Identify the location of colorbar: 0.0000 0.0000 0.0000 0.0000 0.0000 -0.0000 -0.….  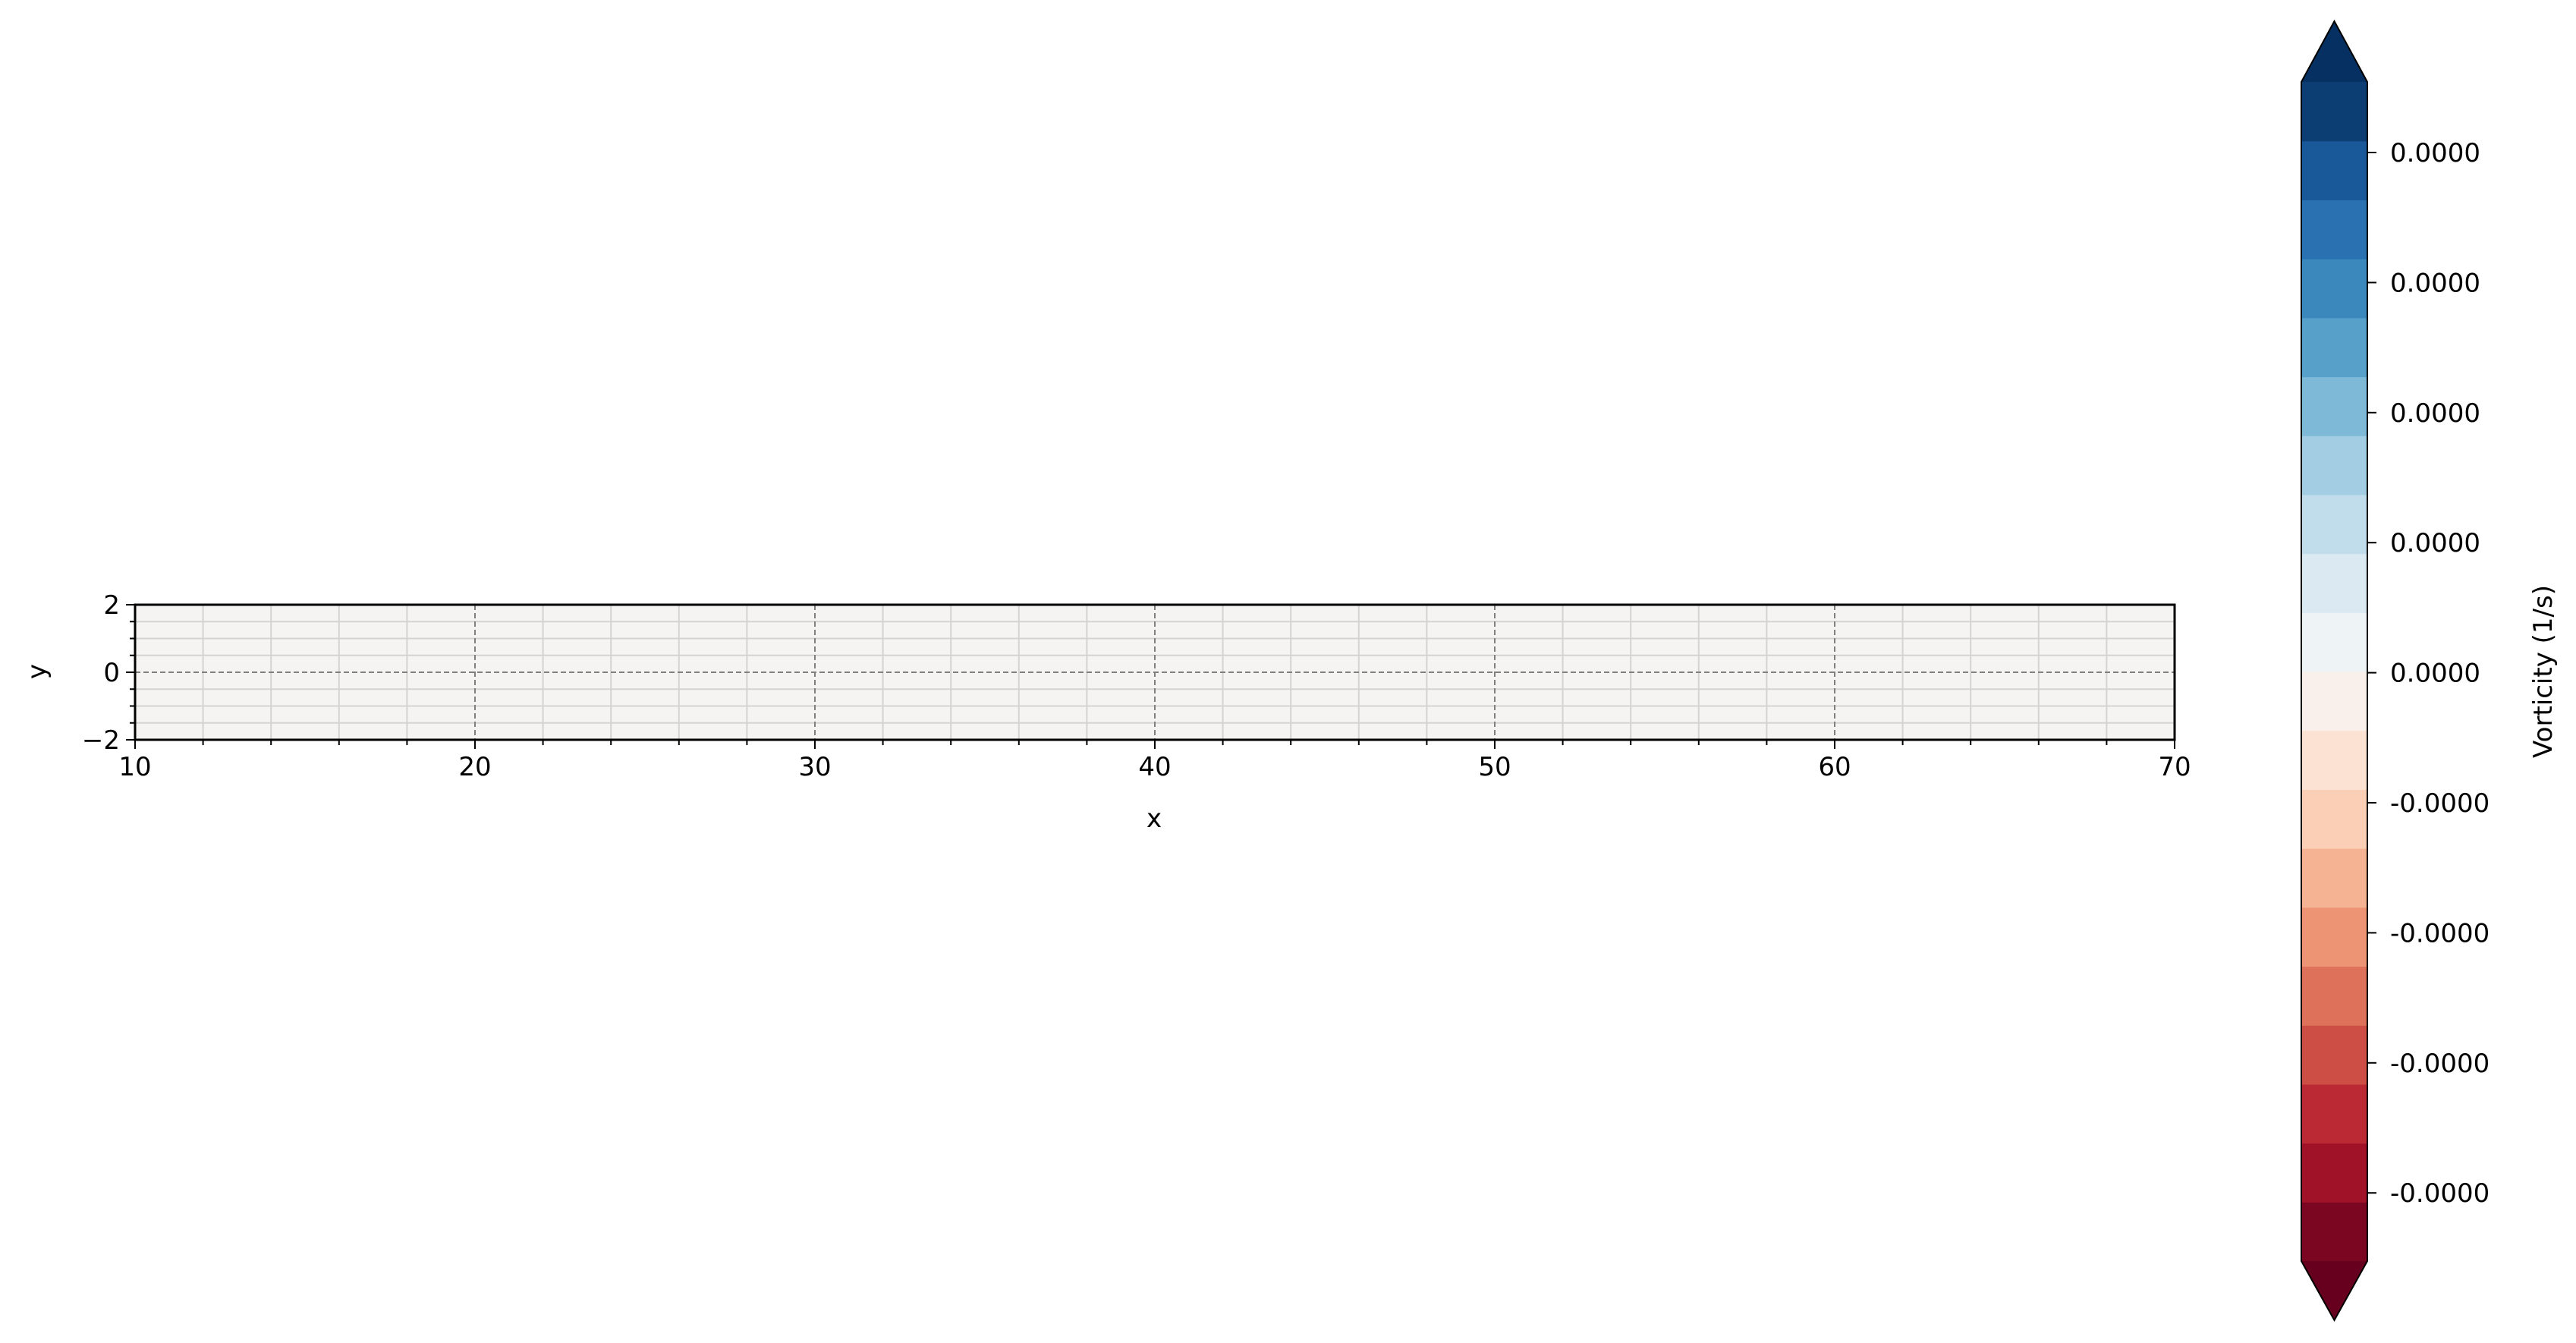
(2395, 671).